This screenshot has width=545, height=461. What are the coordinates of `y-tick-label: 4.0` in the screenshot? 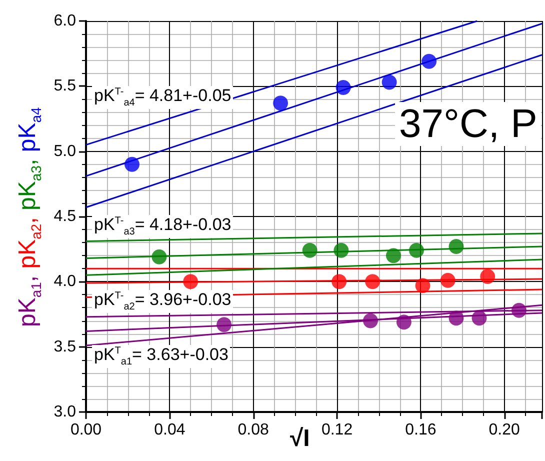 It's located at (65, 281).